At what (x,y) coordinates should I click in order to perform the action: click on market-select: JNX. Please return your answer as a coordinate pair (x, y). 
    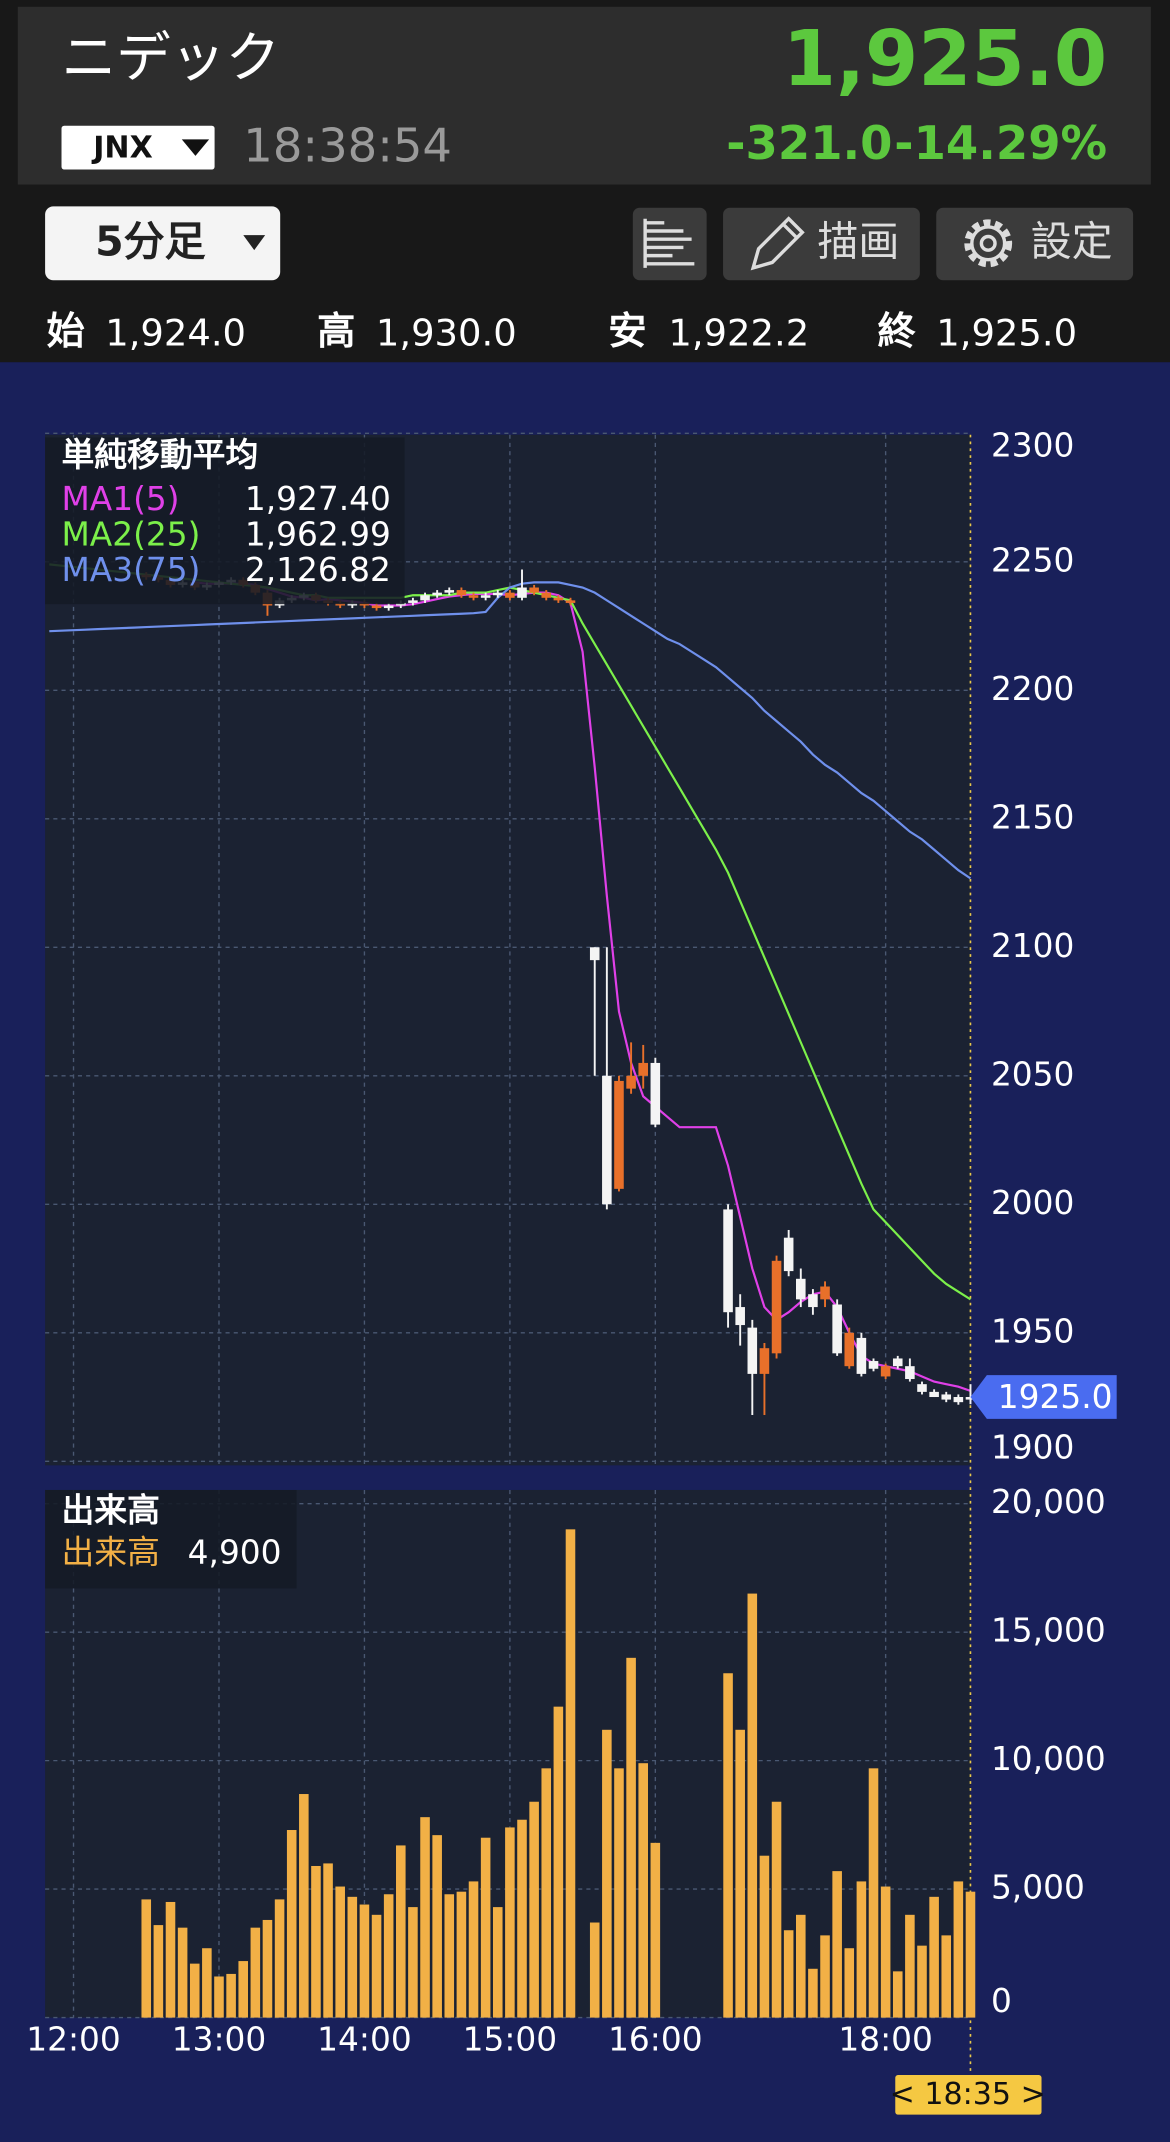
    Looking at the image, I should click on (138, 147).